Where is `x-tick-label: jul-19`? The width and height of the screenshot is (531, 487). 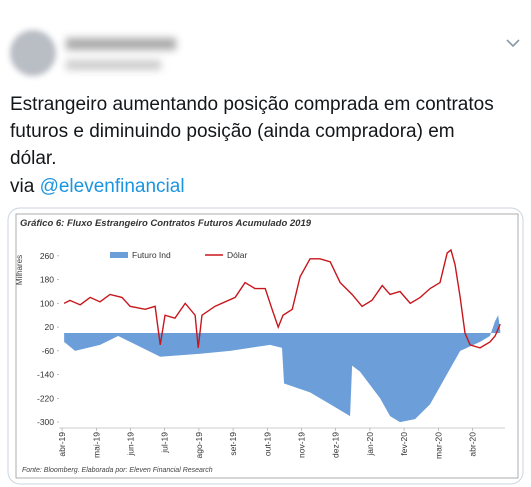 x-tick-label: jul-19 is located at coordinates (165, 443).